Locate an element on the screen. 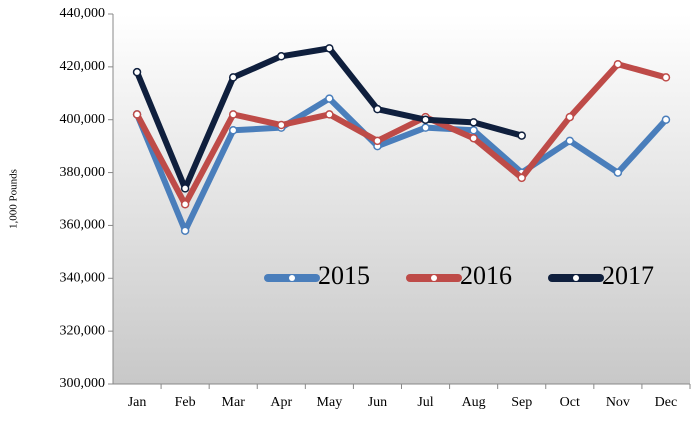 This screenshot has width=694, height=421. legend-label: 2016 is located at coordinates (486, 275).